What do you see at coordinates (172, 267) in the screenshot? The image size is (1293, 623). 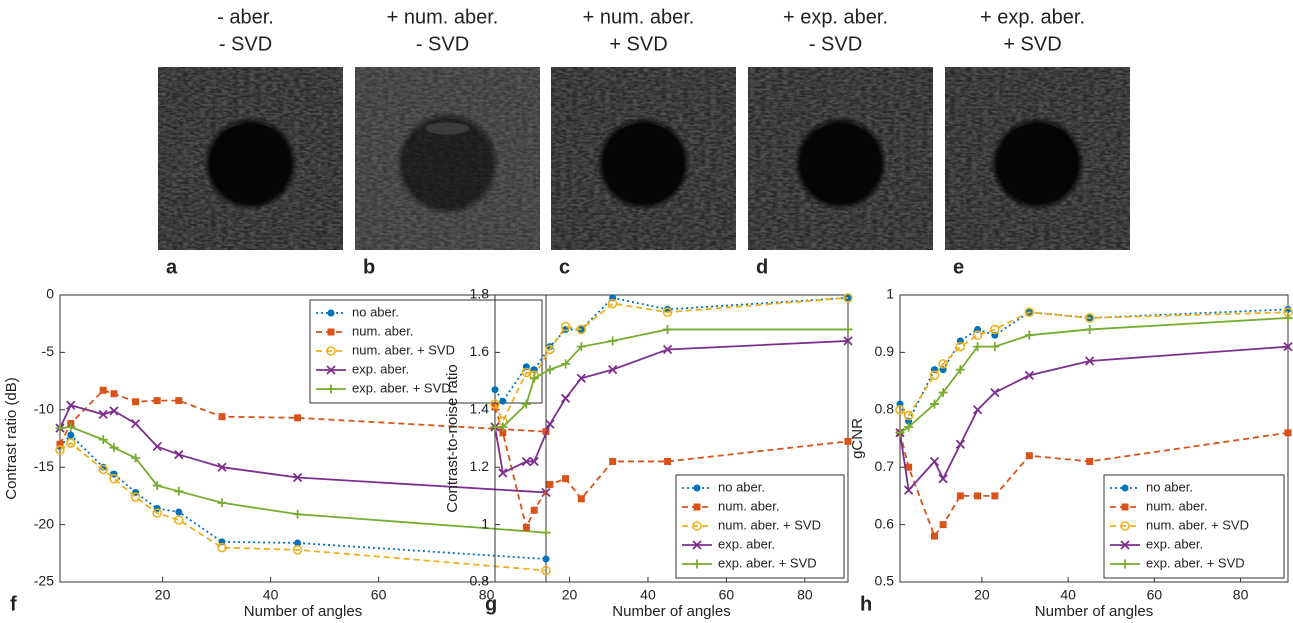 I see `panel-letter: a` at bounding box center [172, 267].